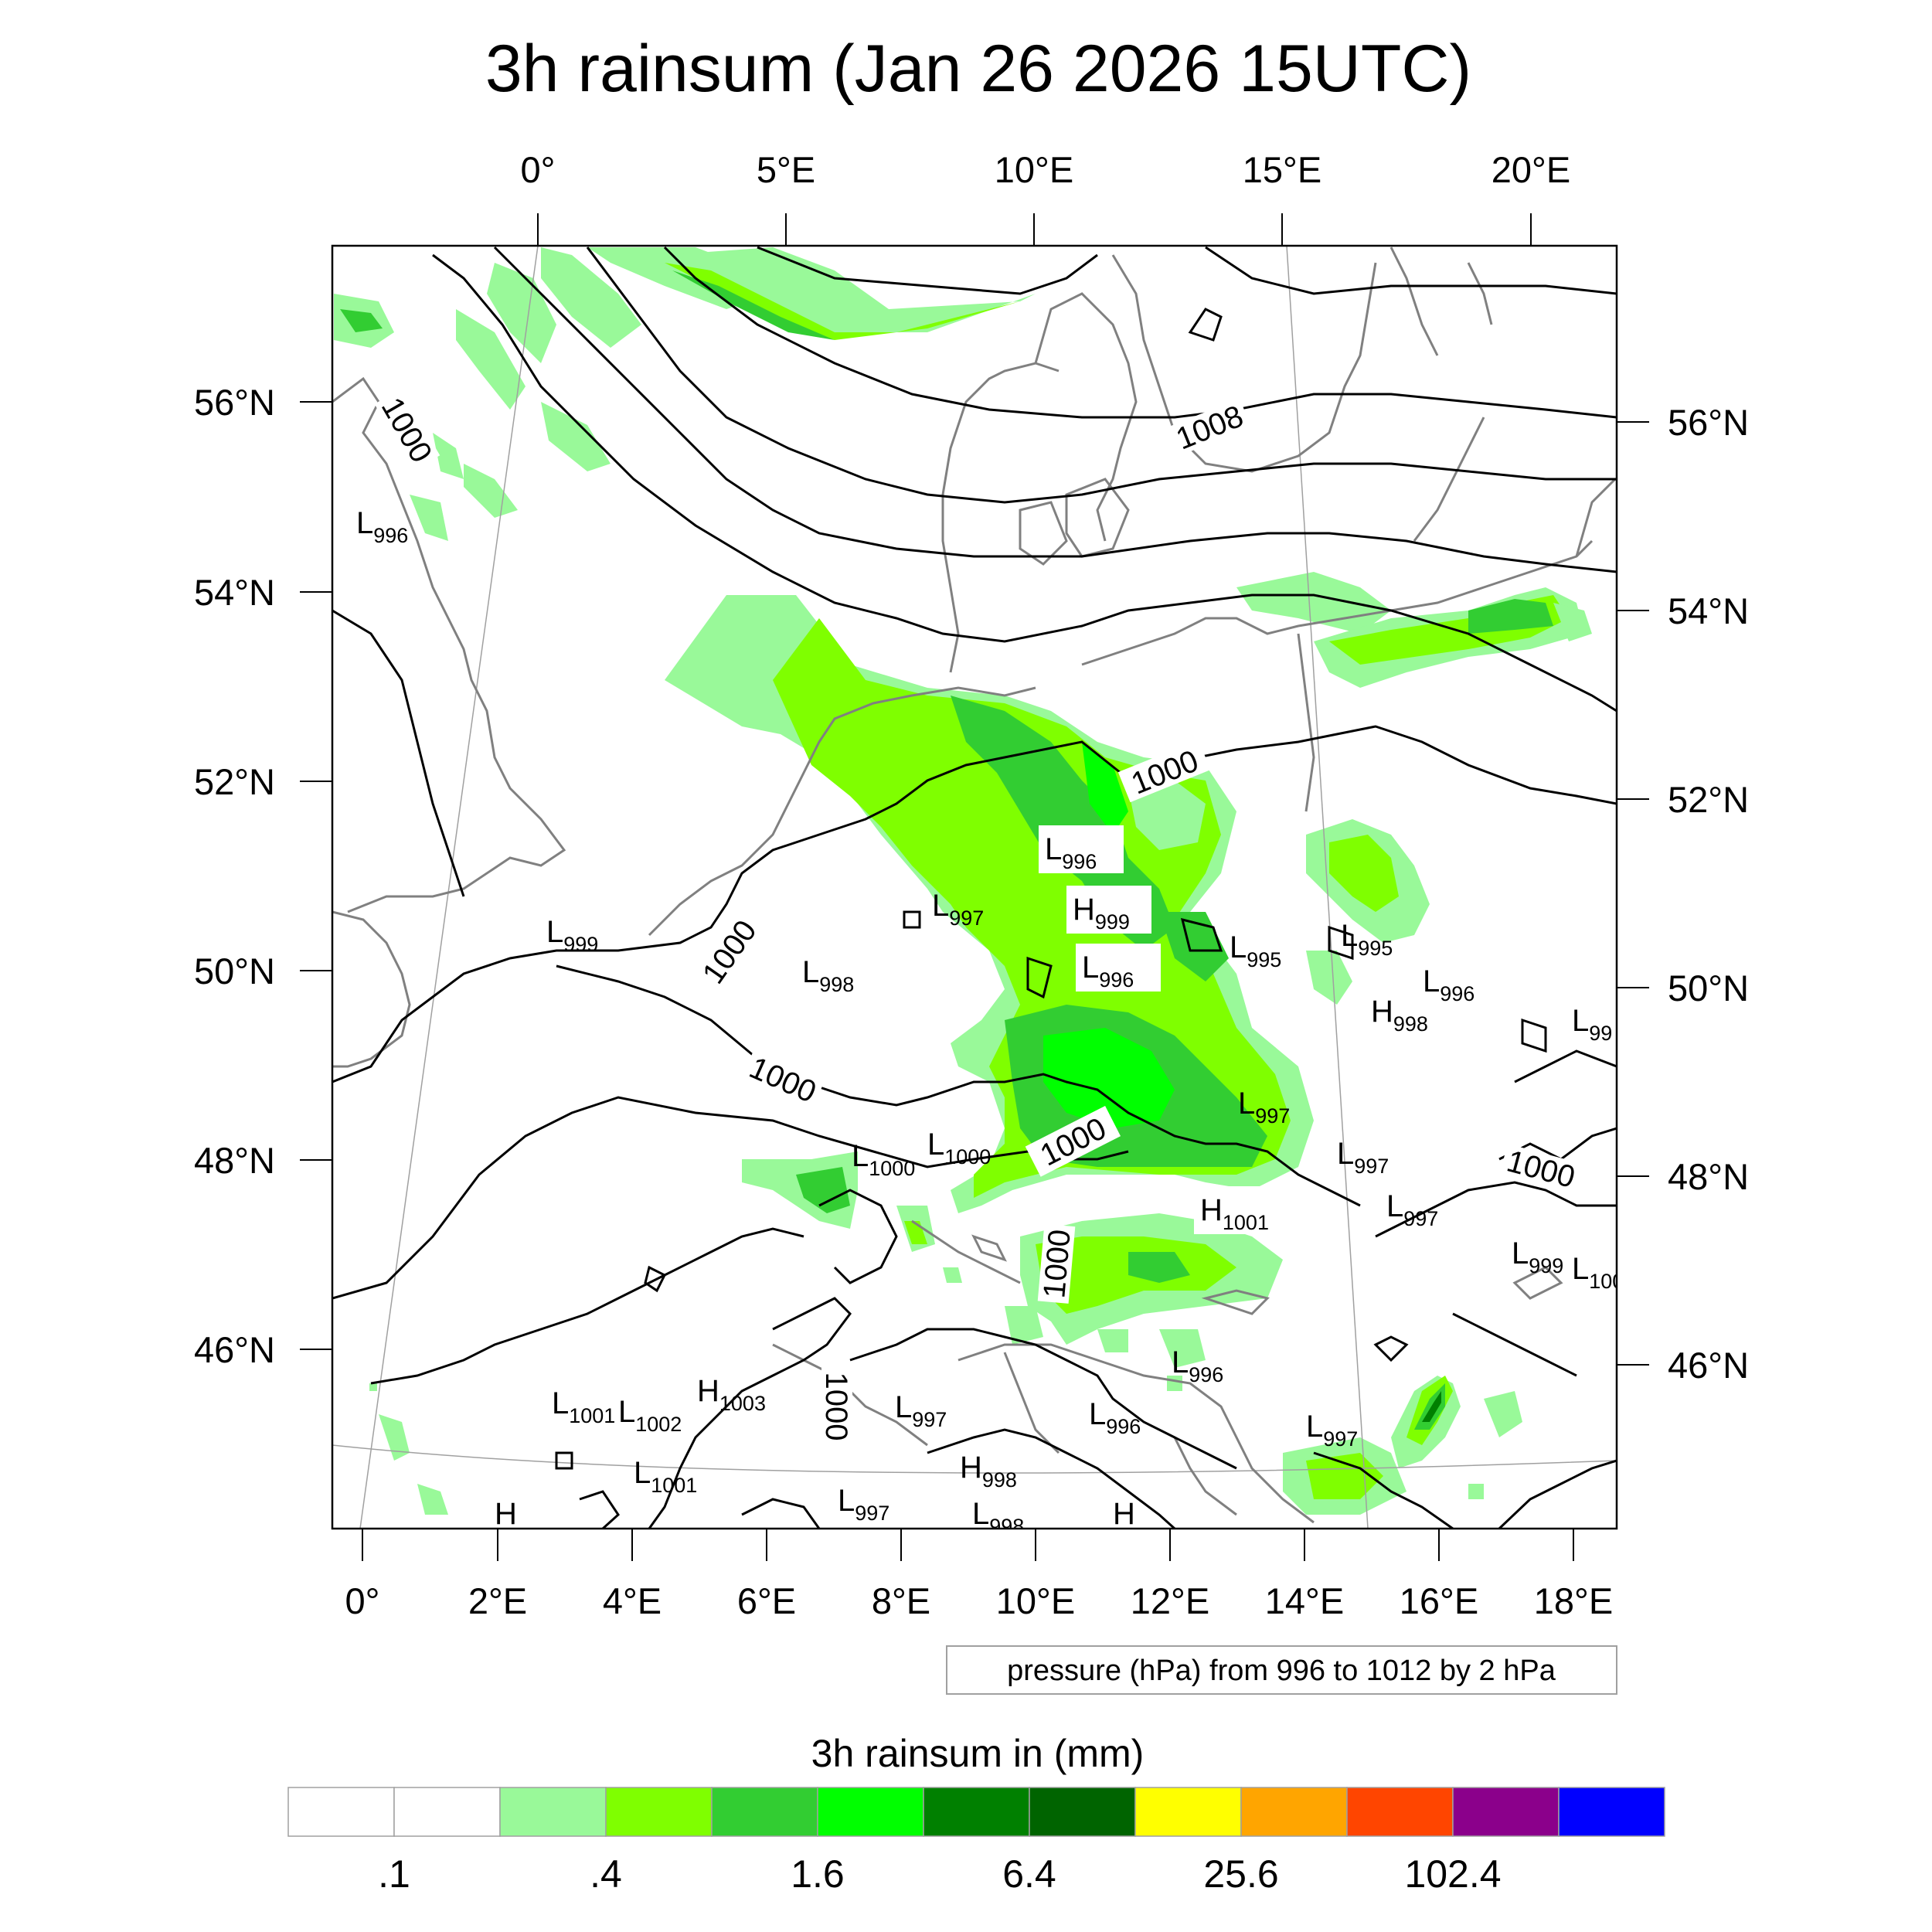 The width and height of the screenshot is (1932, 1932). What do you see at coordinates (1607, 1282) in the screenshot?
I see `pressure-center-value: 100` at bounding box center [1607, 1282].